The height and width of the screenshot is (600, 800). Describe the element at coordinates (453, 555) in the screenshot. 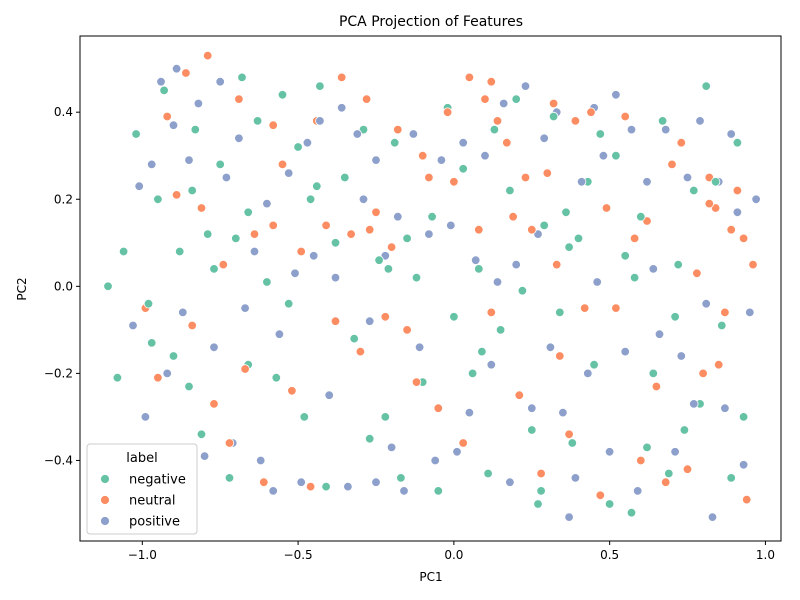

I see `x-tick-label: 0.0` at that location.